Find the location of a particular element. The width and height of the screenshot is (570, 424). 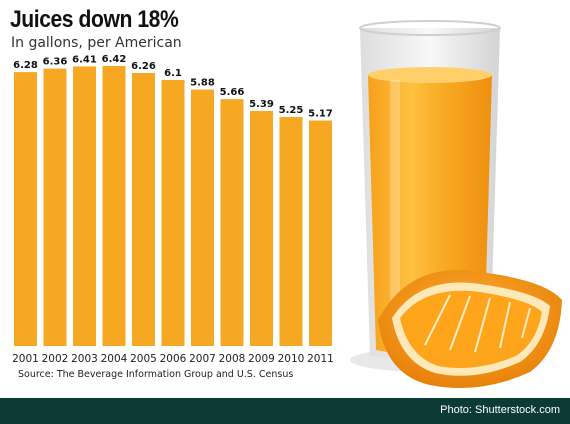

bar-2008 is located at coordinates (232, 222).